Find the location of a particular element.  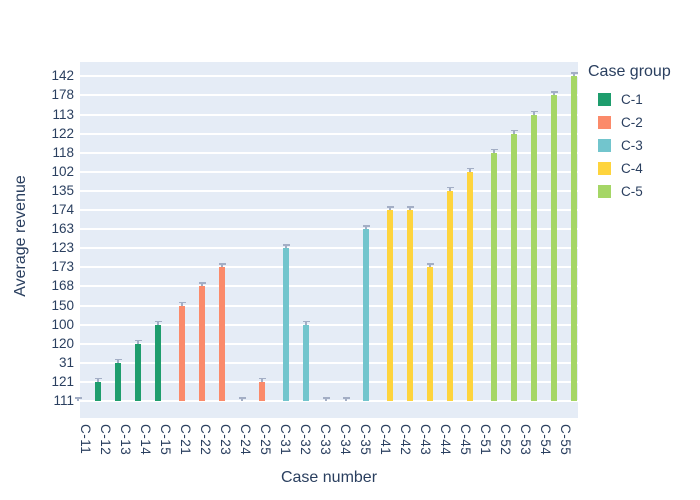

x-tick-label: C-34 is located at coordinates (345, 440).